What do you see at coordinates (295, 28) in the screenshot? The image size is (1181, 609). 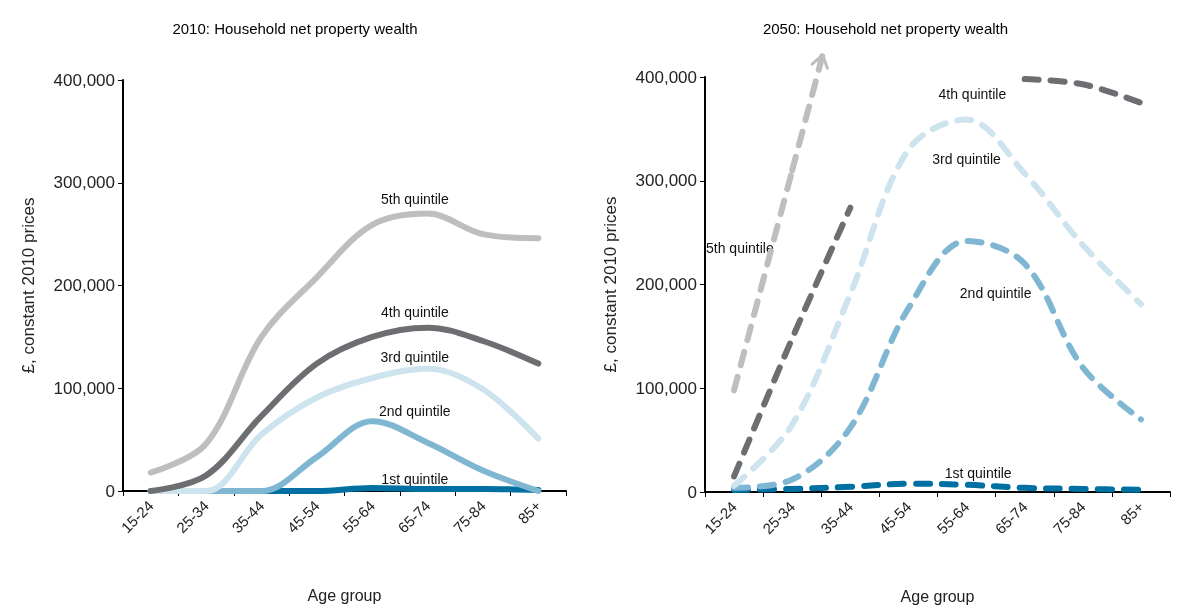 I see `chart-title: 2010: Household net property wealth` at bounding box center [295, 28].